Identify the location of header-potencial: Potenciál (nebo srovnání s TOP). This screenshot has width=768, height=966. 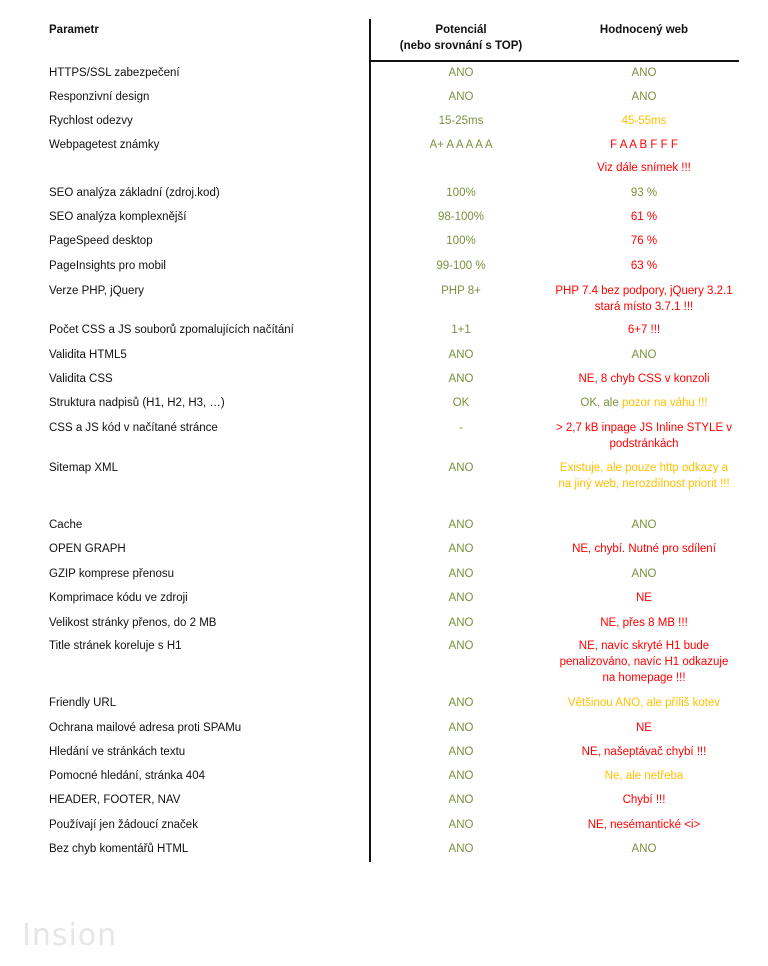
(461, 38).